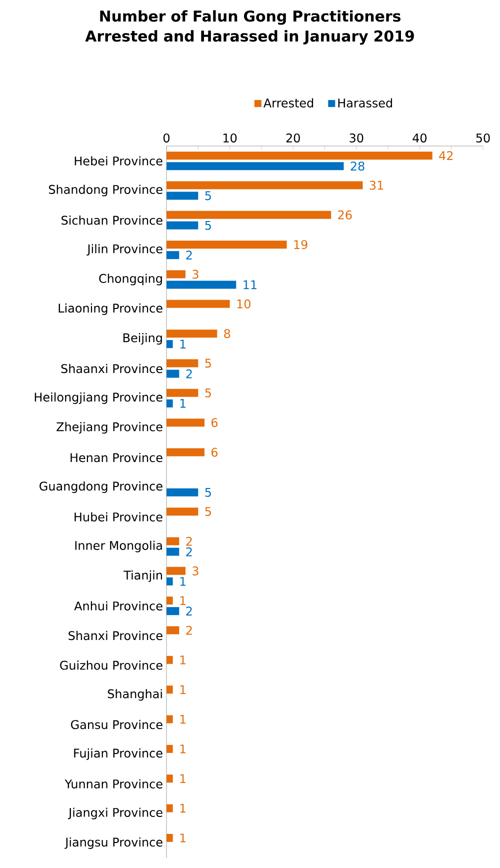  What do you see at coordinates (227, 333) in the screenshot?
I see `data-label: 8` at bounding box center [227, 333].